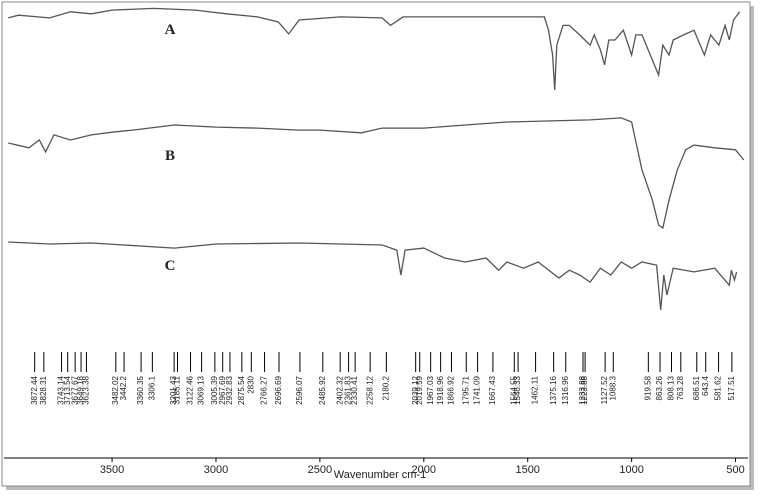 This screenshot has height=496, width=760. What do you see at coordinates (170, 30) in the screenshot?
I see `series-label: A` at bounding box center [170, 30].